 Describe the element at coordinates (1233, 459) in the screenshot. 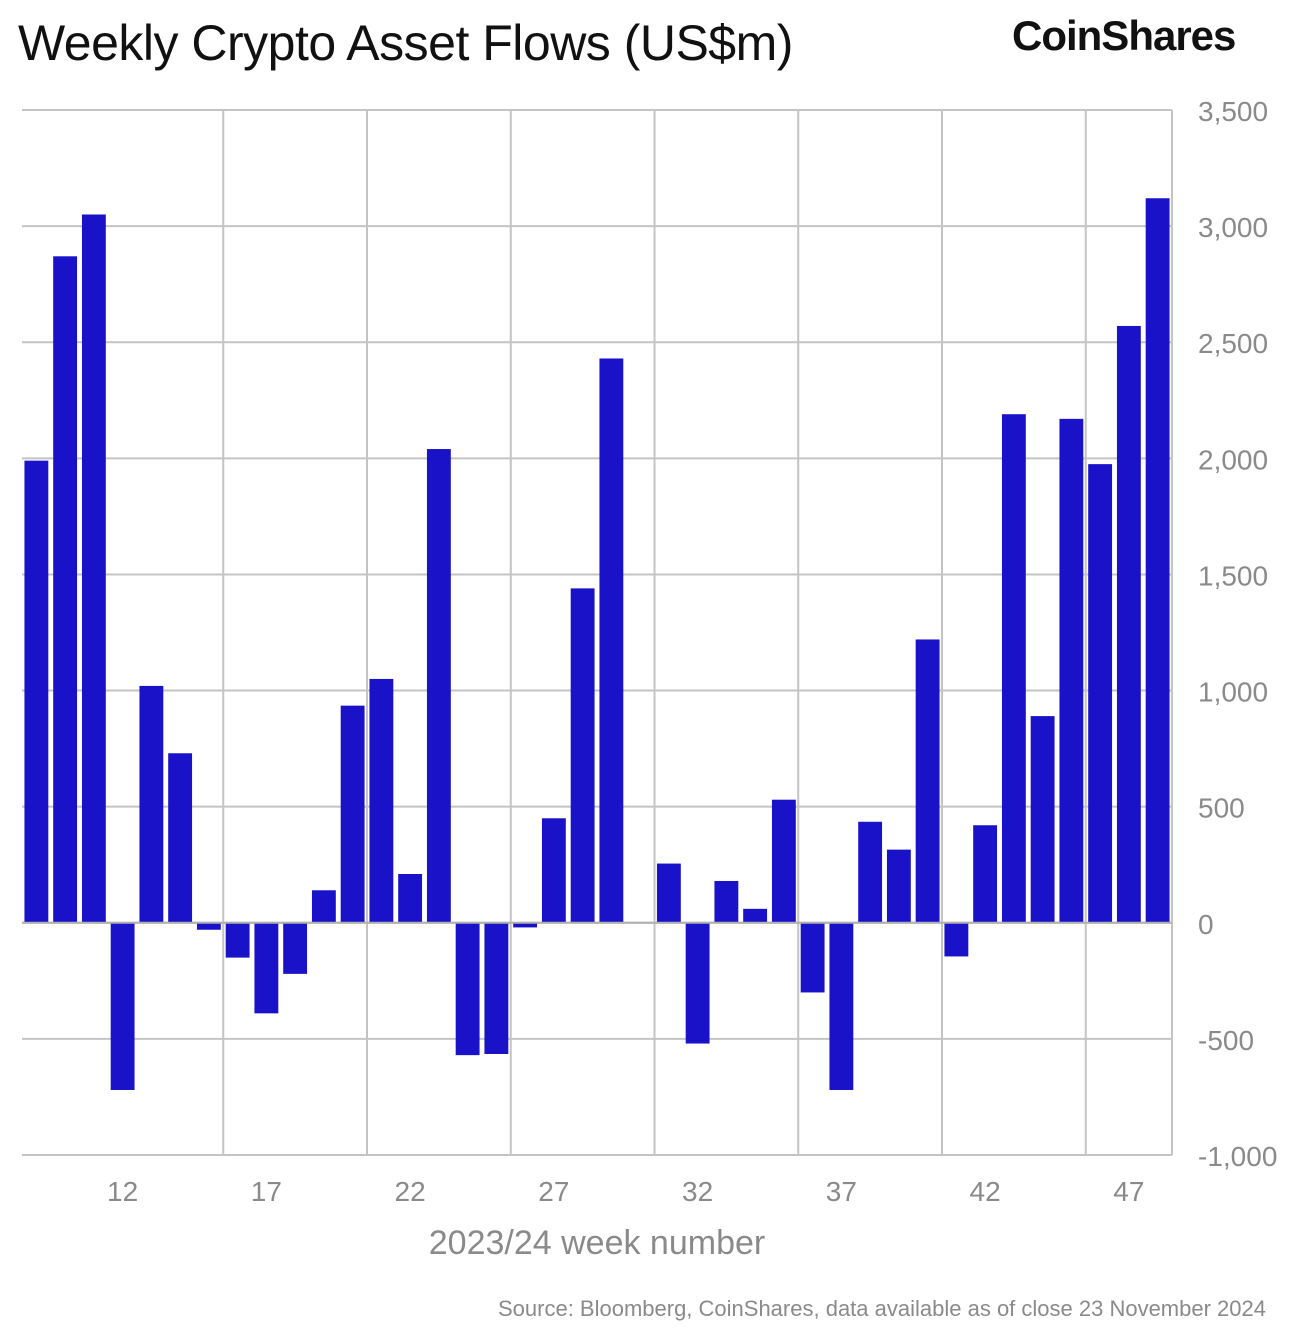

I see `y-tick-label: 2,000` at that location.